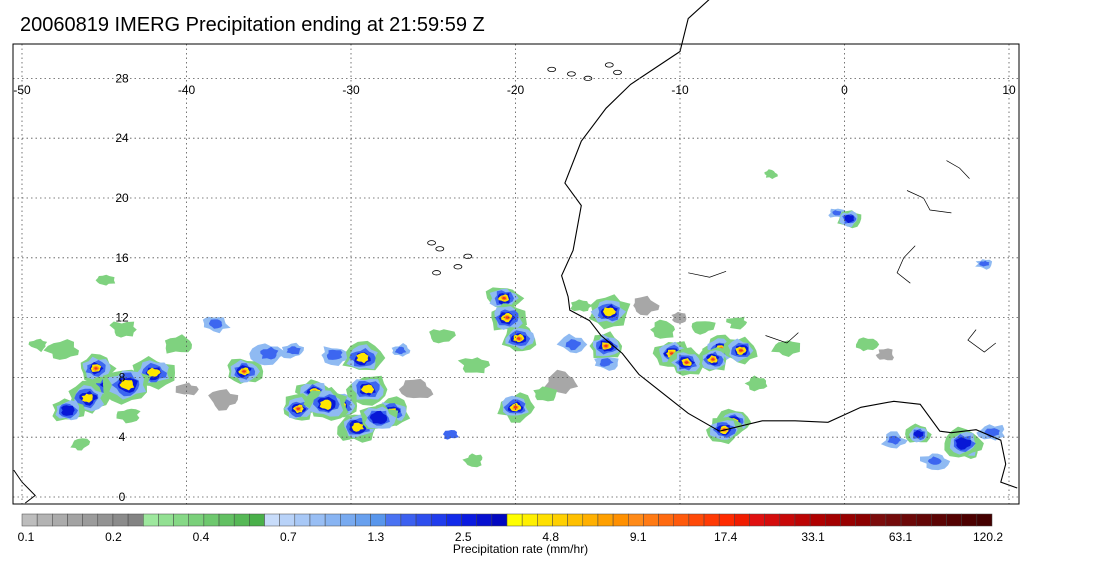  Describe the element at coordinates (113, 537) in the screenshot. I see `colorbar-tick-label: 0.2` at that location.